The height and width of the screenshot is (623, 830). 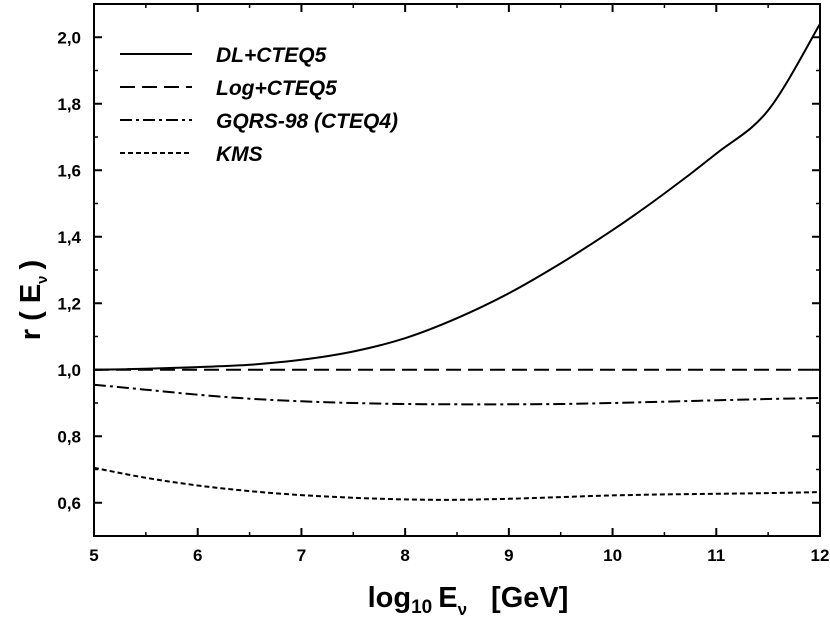 I want to click on y-axis-label: r ( Eν), so click(x=33, y=300).